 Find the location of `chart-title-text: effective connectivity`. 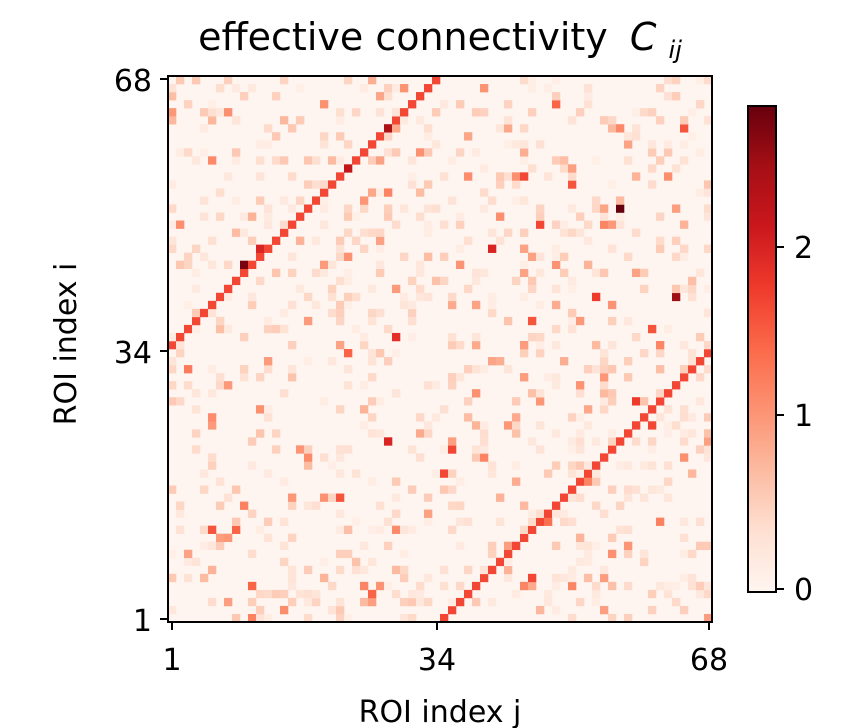

chart-title-text: effective connectivity is located at coordinates (403, 37).